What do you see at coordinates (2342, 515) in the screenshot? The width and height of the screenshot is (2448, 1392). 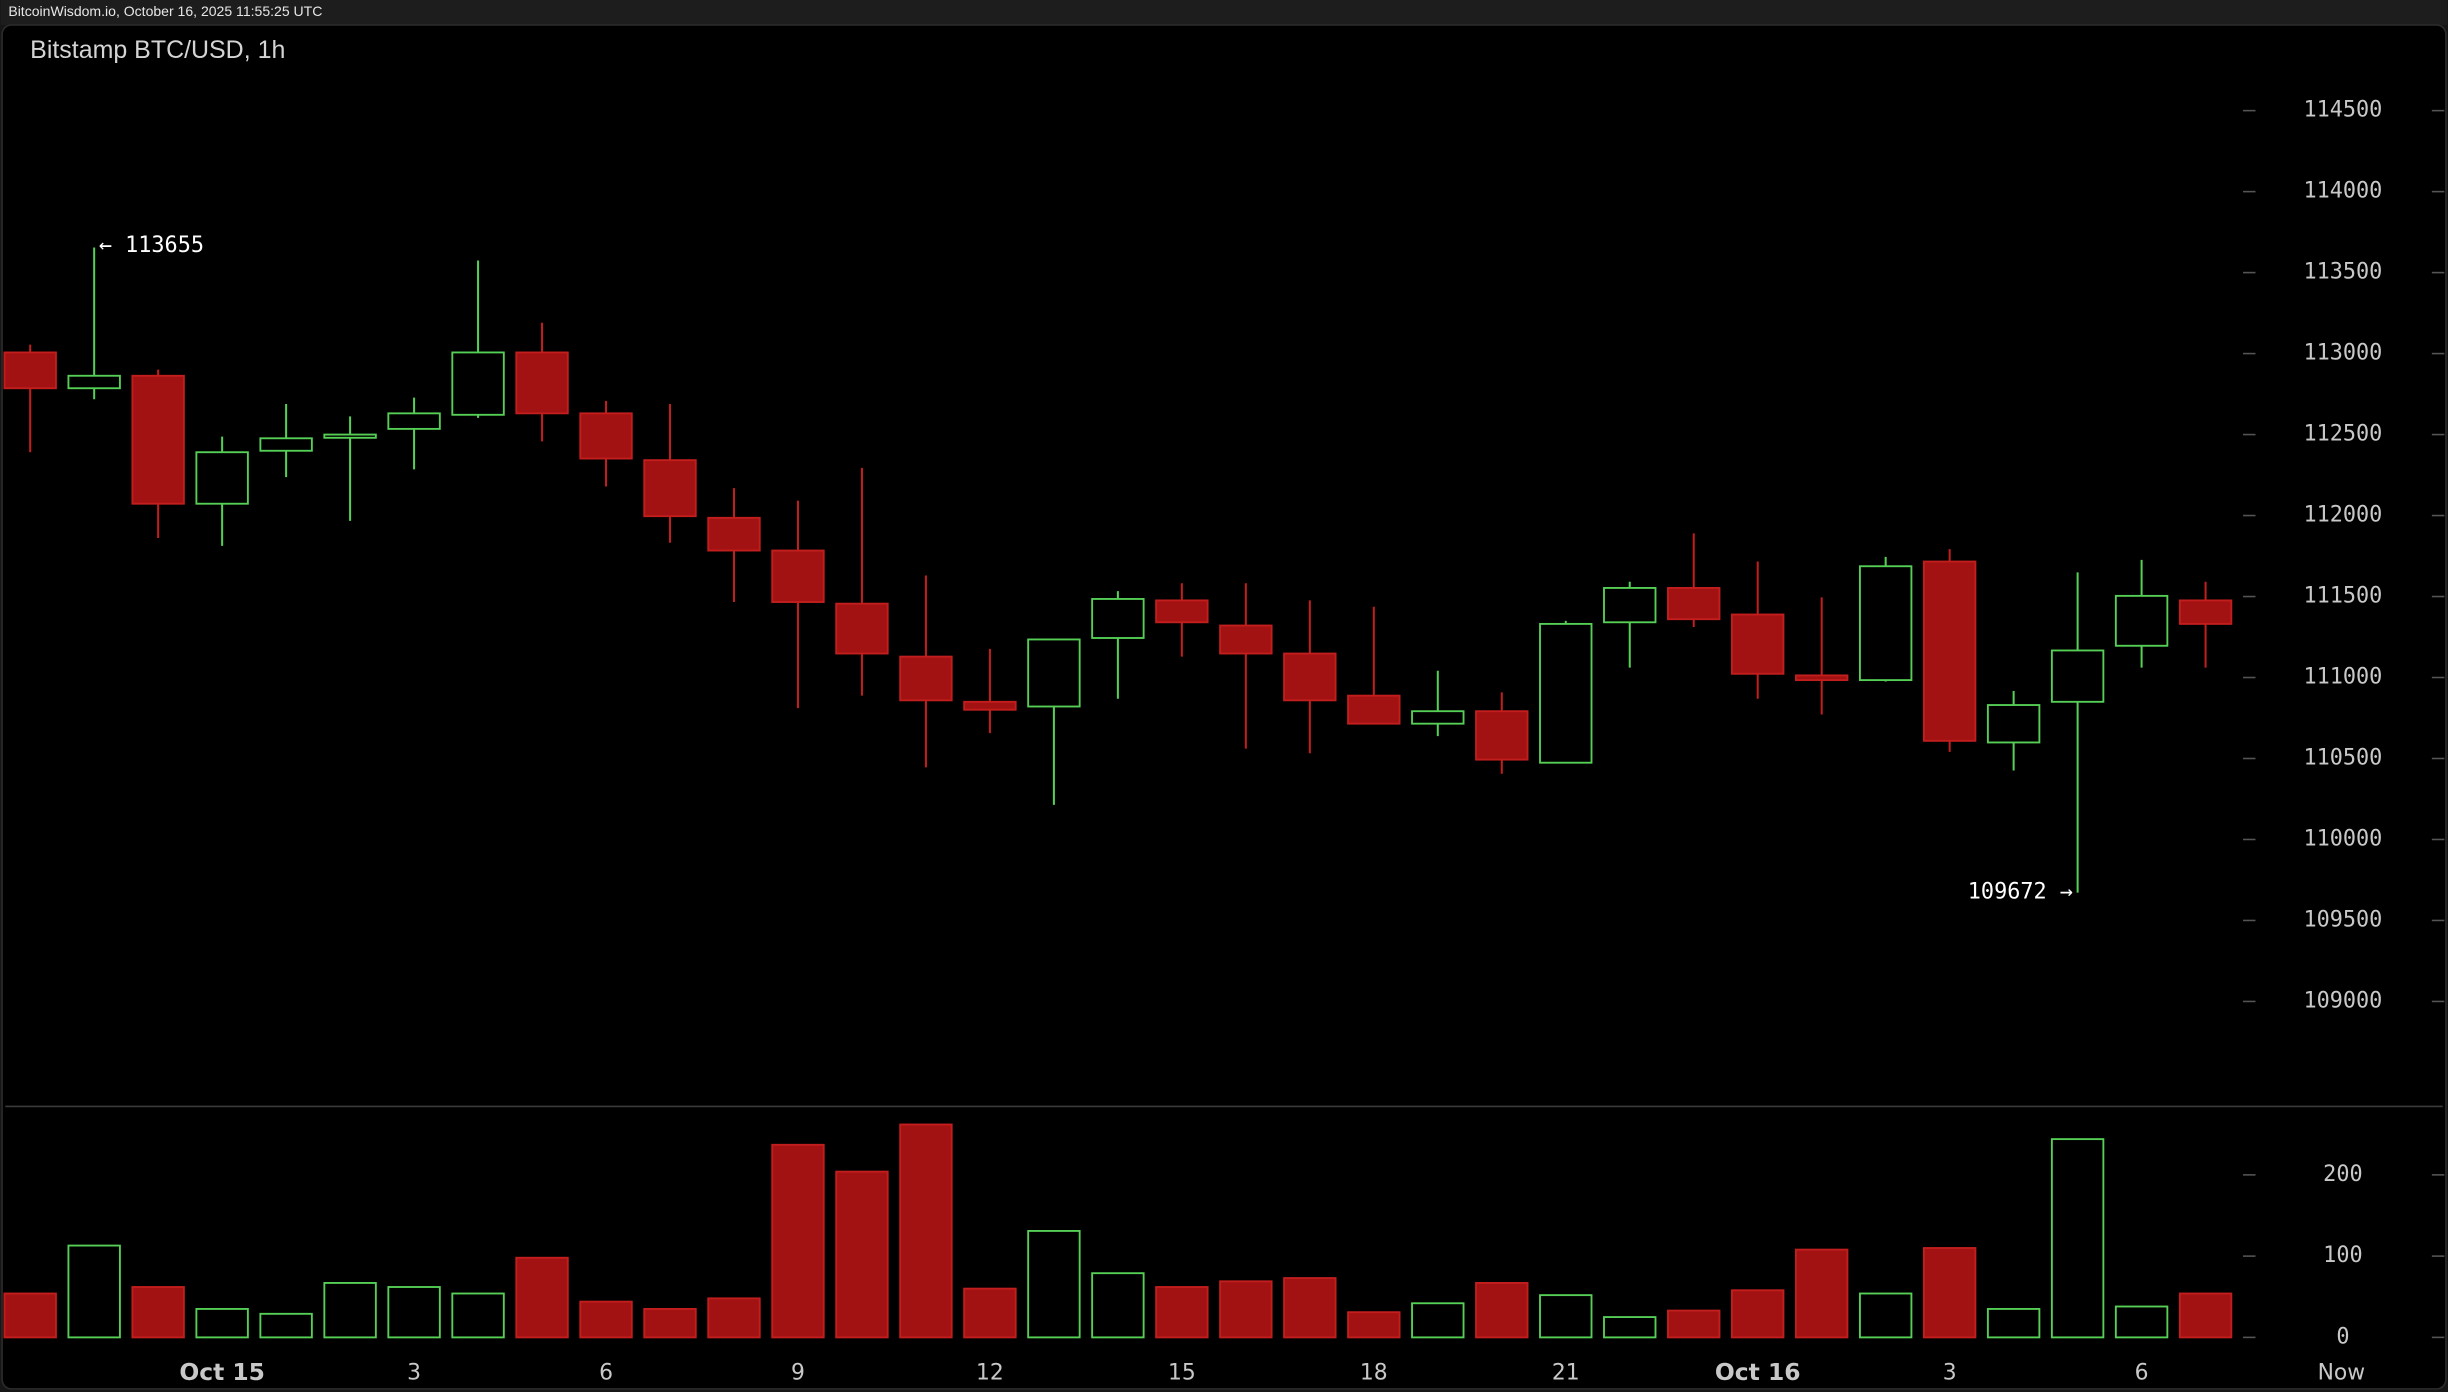 I see `y-tick-label: 112000` at bounding box center [2342, 515].